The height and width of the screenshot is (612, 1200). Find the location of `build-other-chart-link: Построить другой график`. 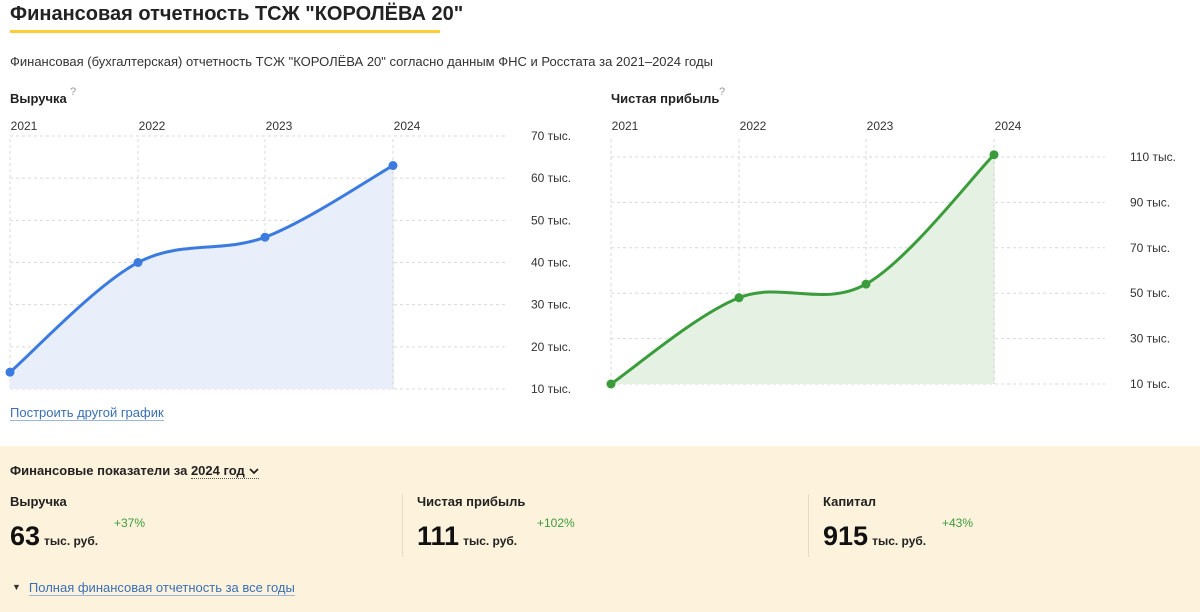

build-other-chart-link: Построить другой график is located at coordinates (87, 413).